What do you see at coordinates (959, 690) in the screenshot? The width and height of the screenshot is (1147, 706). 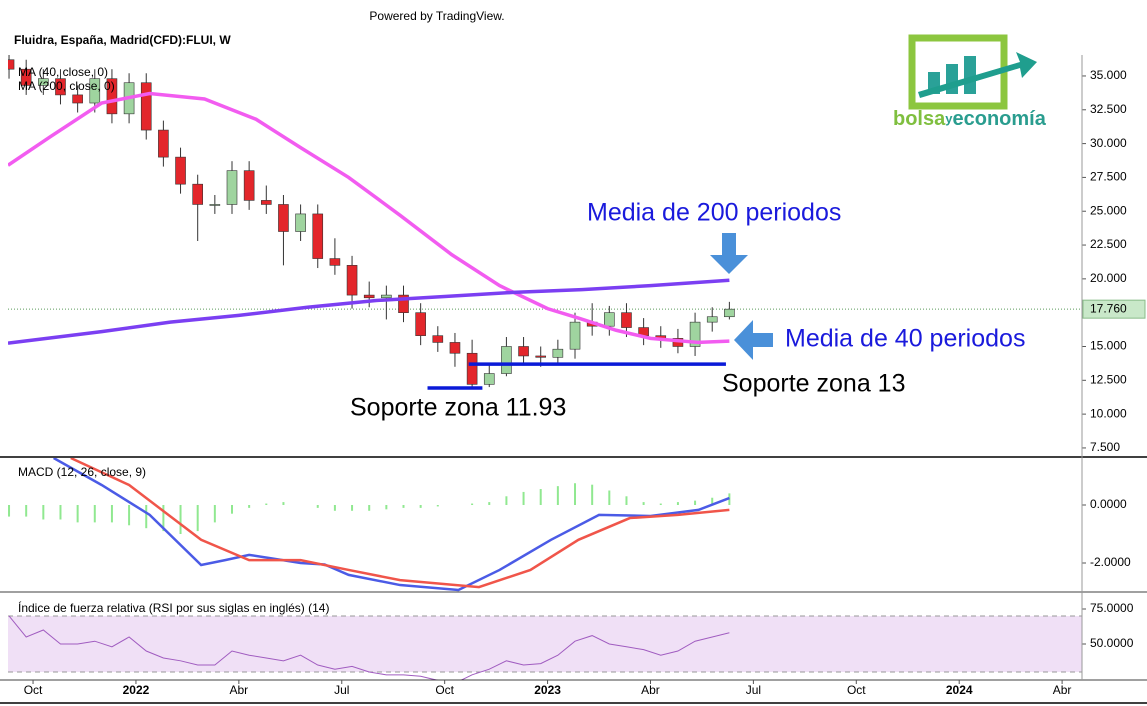 I see `x-tick-label: 2024` at bounding box center [959, 690].